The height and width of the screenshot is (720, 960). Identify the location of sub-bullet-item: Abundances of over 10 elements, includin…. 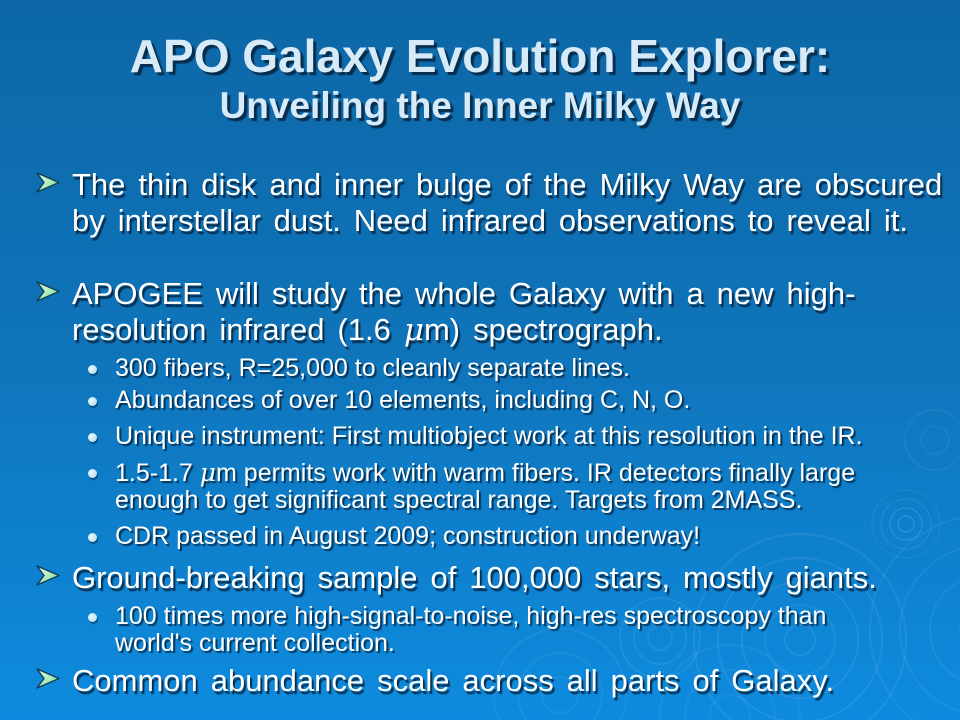
(363, 400).